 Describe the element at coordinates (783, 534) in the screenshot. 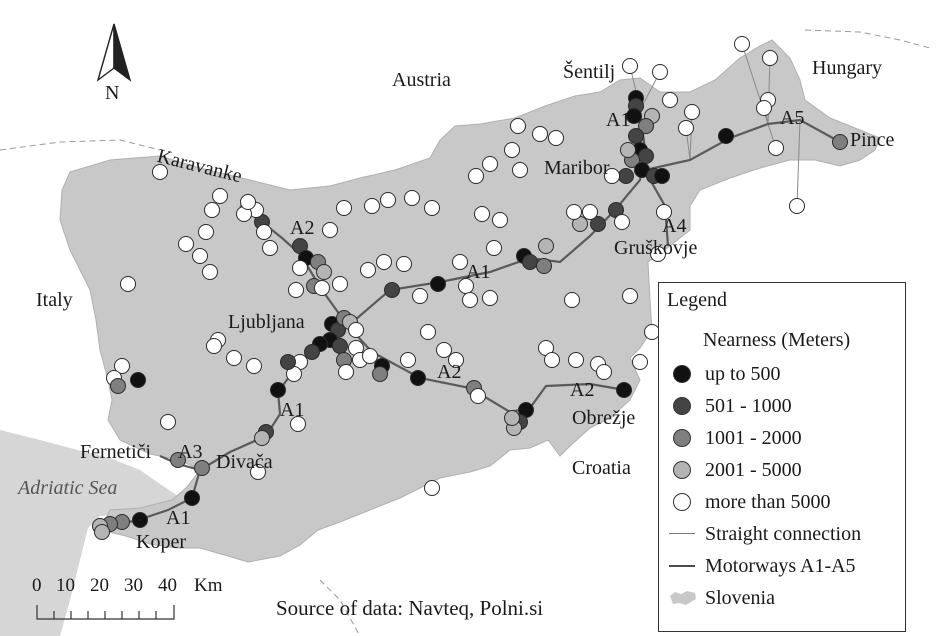

I see `legend-label: Straight connection` at that location.